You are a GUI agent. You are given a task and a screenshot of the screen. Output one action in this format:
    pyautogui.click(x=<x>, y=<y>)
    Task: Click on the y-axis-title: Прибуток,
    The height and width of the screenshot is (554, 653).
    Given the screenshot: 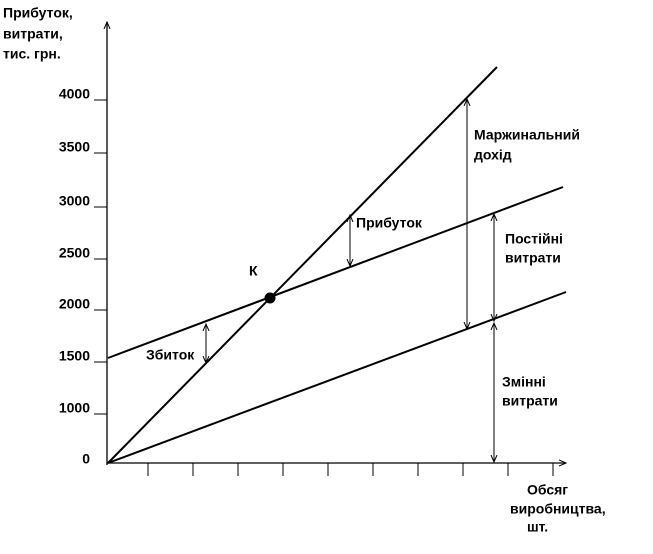 What is the action you would take?
    pyautogui.click(x=38, y=13)
    